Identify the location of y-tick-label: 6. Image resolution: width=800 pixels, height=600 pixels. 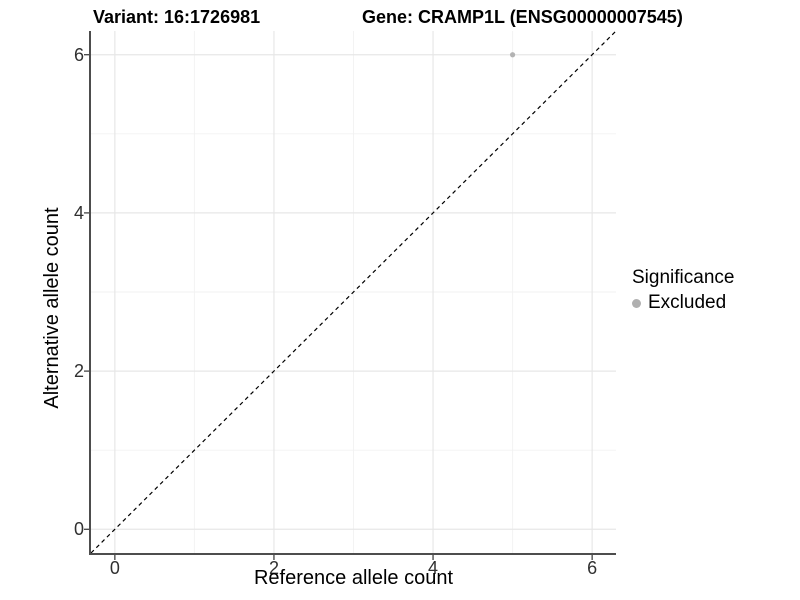
(78, 54).